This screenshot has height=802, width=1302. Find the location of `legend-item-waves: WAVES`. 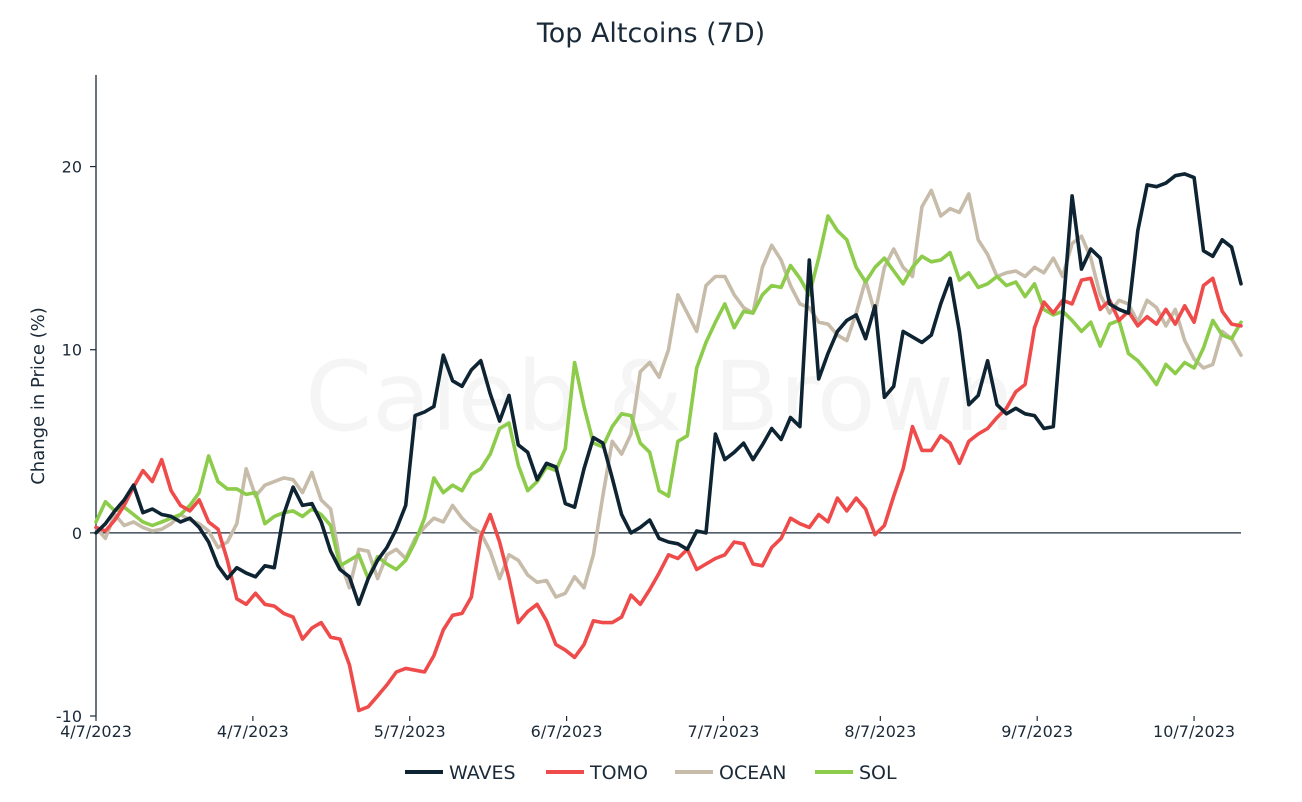

legend-item-waves: WAVES is located at coordinates (460, 773).